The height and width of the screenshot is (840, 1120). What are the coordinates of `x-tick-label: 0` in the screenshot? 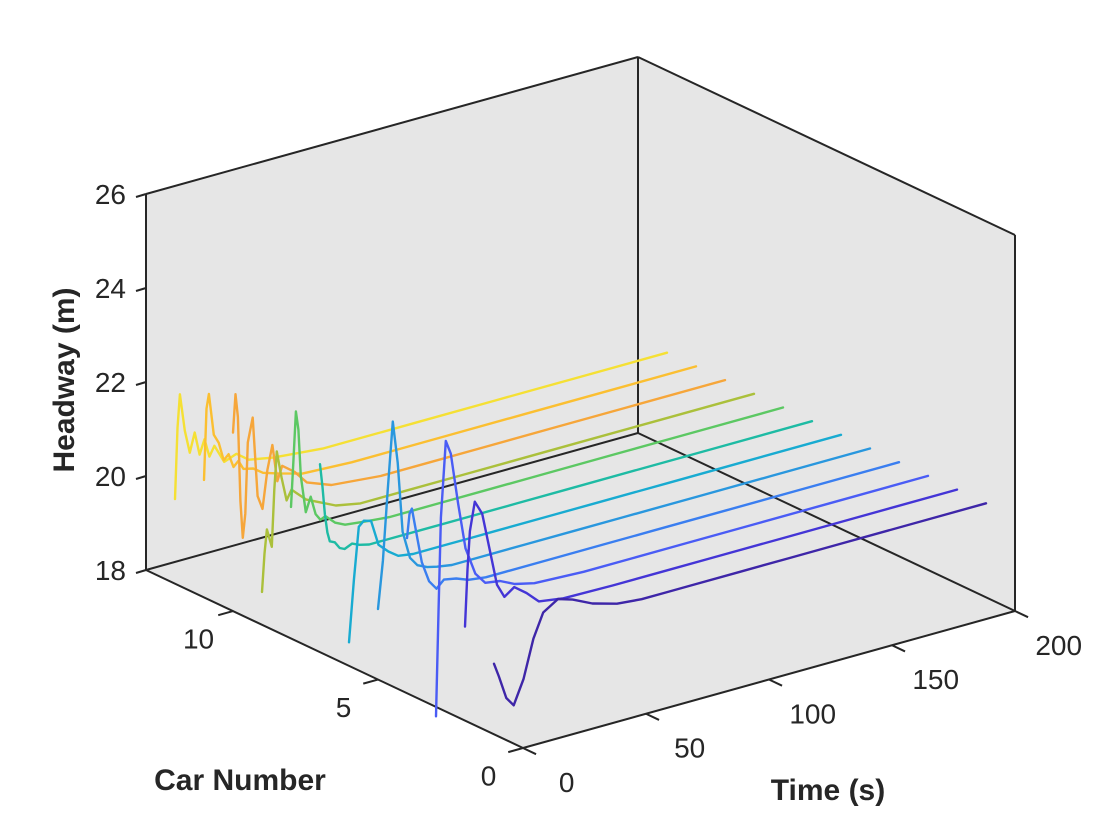 It's located at (567, 782).